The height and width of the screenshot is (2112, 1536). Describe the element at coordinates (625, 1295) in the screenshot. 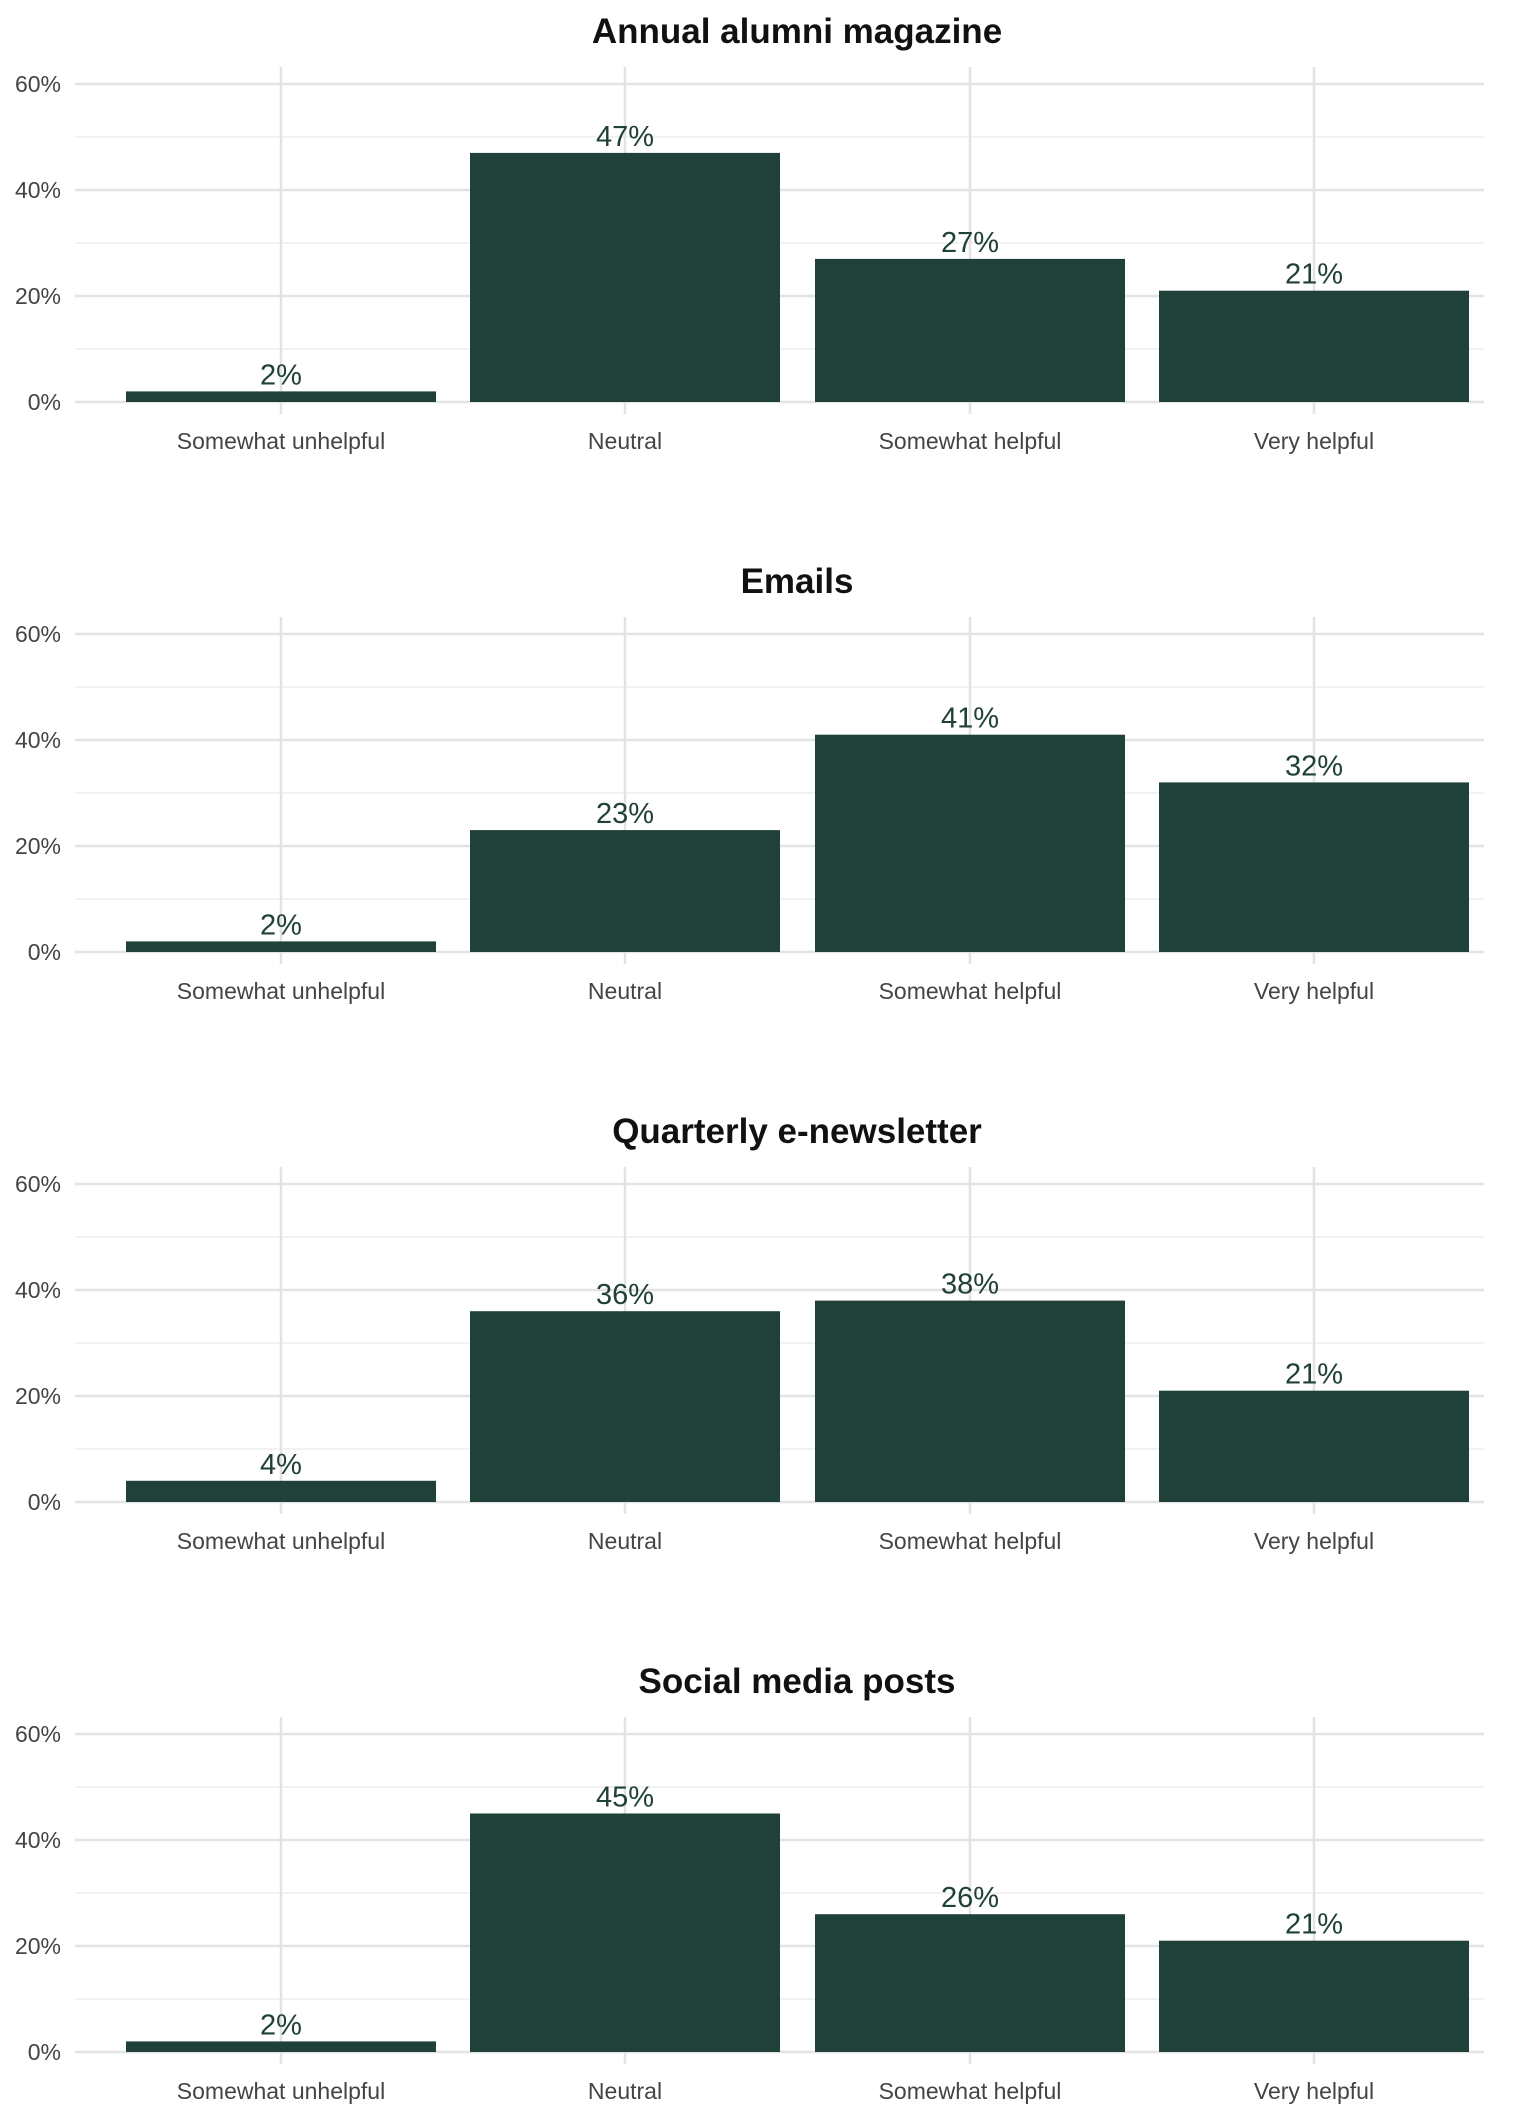

I see `data-label: 36%` at that location.